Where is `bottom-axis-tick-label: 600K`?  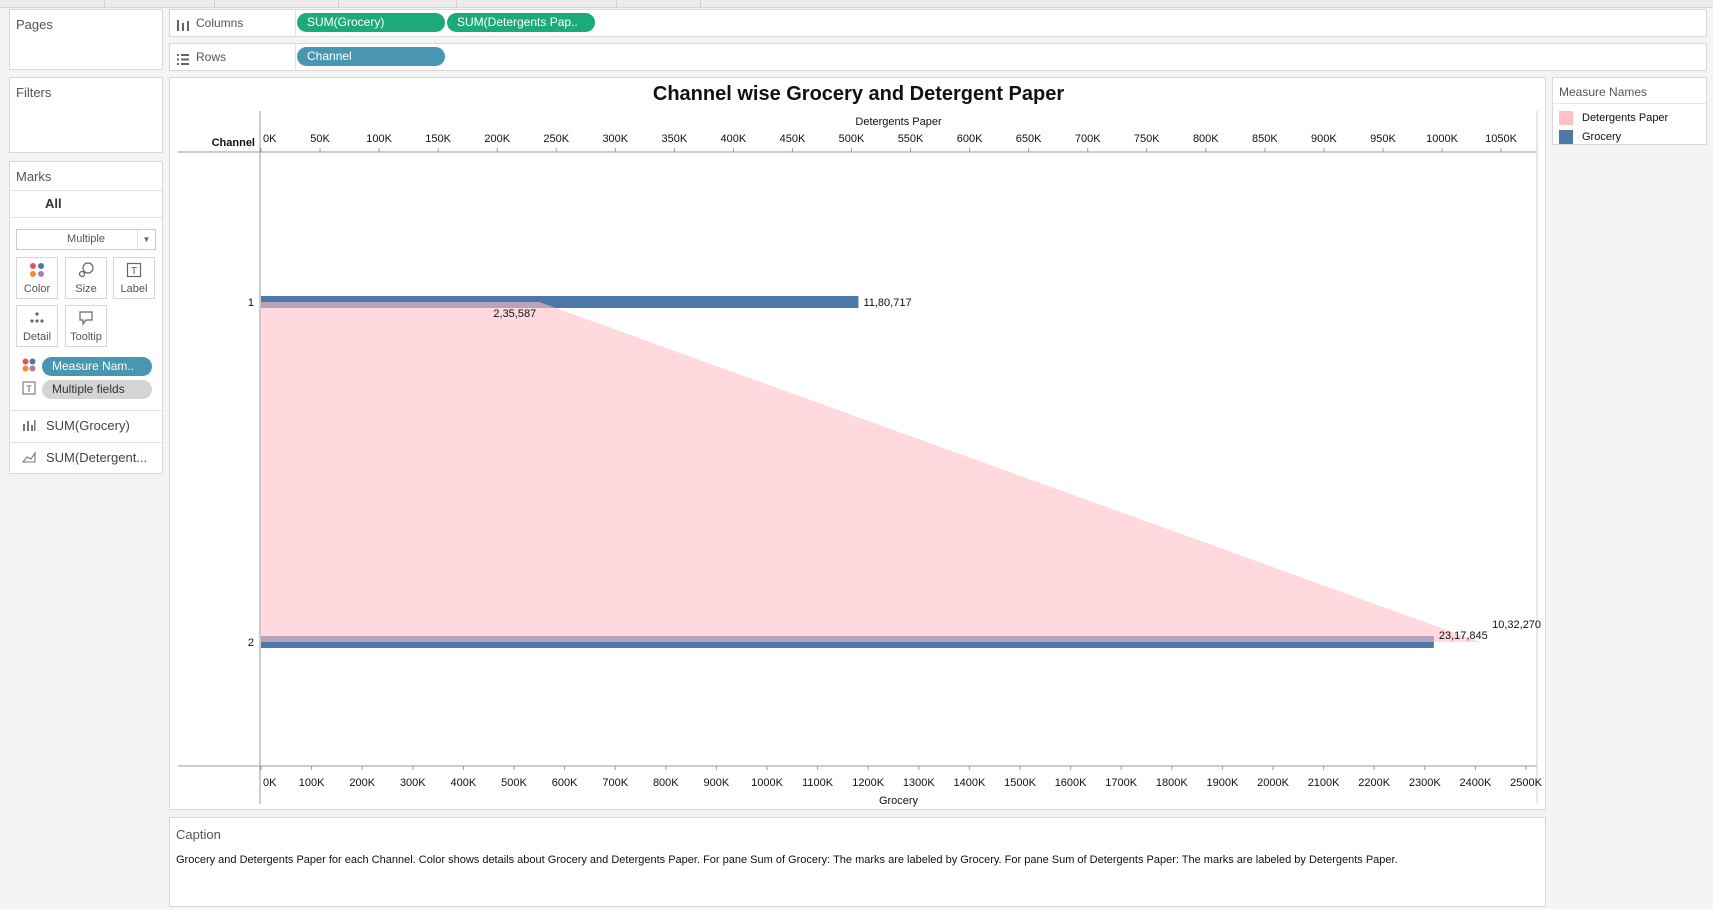
bottom-axis-tick-label: 600K is located at coordinates (565, 783).